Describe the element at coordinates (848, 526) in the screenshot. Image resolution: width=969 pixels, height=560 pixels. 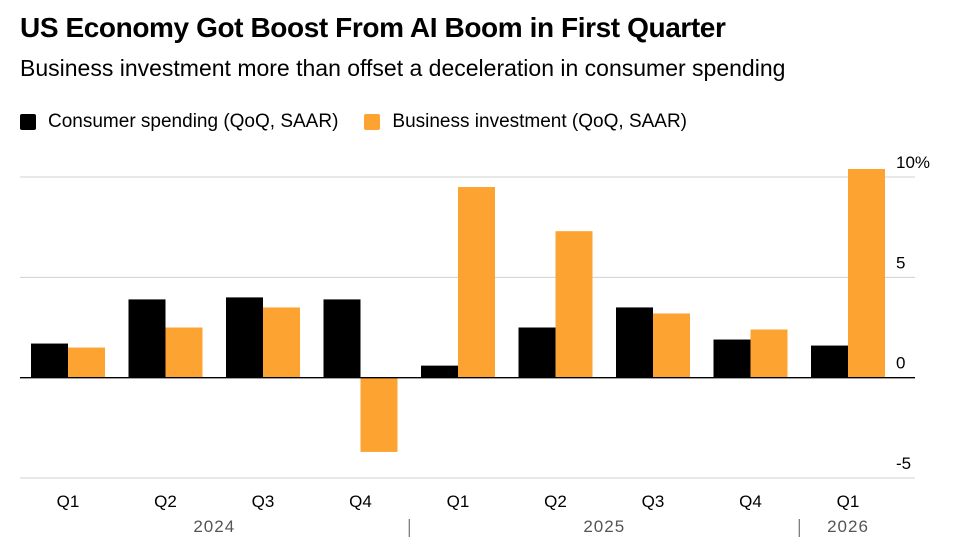
I see `x-year-label: 2026` at that location.